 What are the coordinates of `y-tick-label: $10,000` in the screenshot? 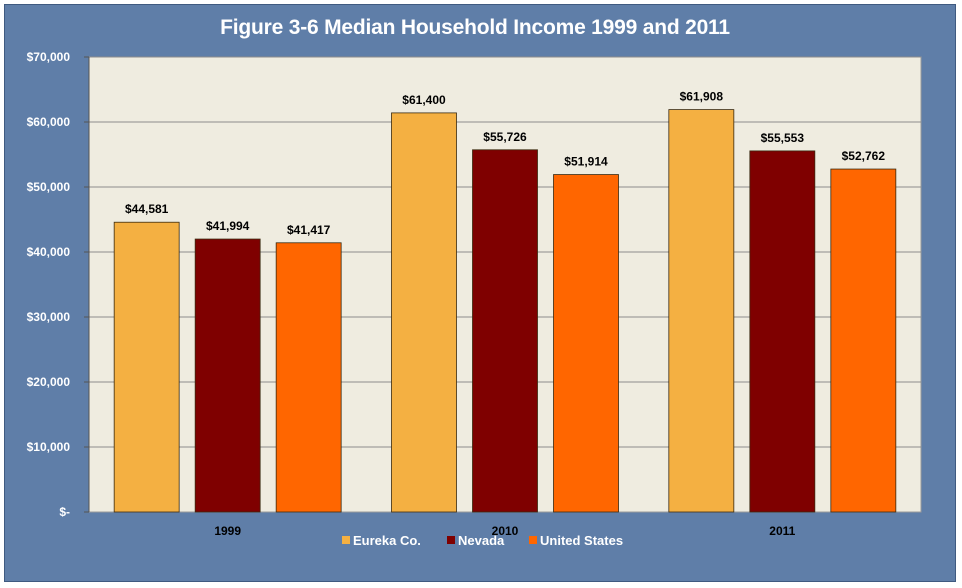 It's located at (49, 447).